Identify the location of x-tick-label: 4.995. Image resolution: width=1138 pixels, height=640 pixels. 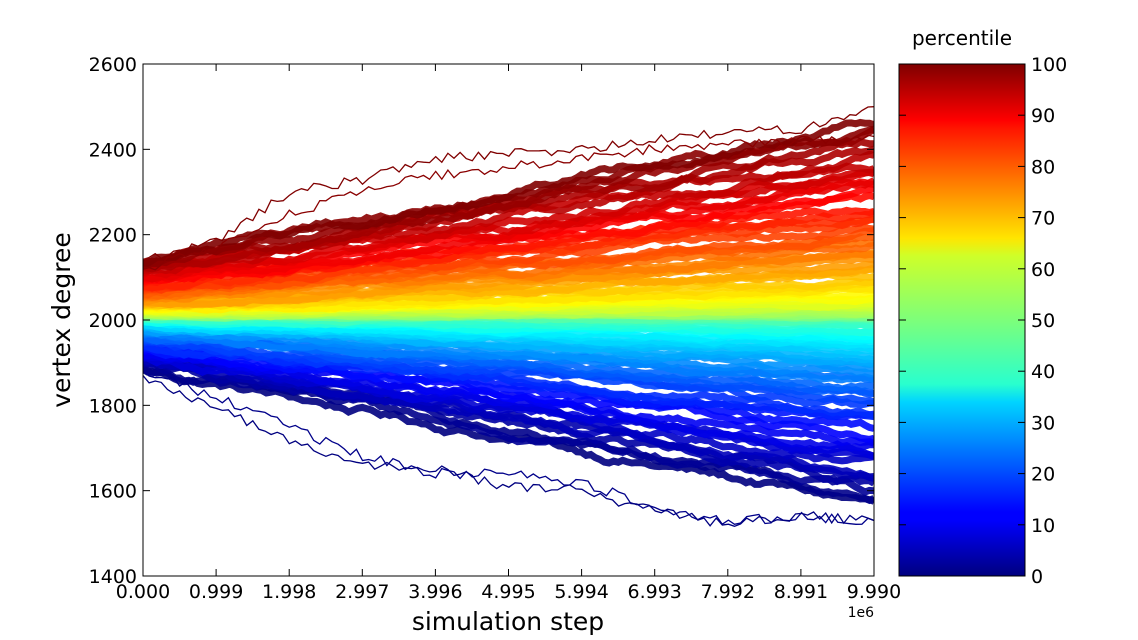
(508, 592).